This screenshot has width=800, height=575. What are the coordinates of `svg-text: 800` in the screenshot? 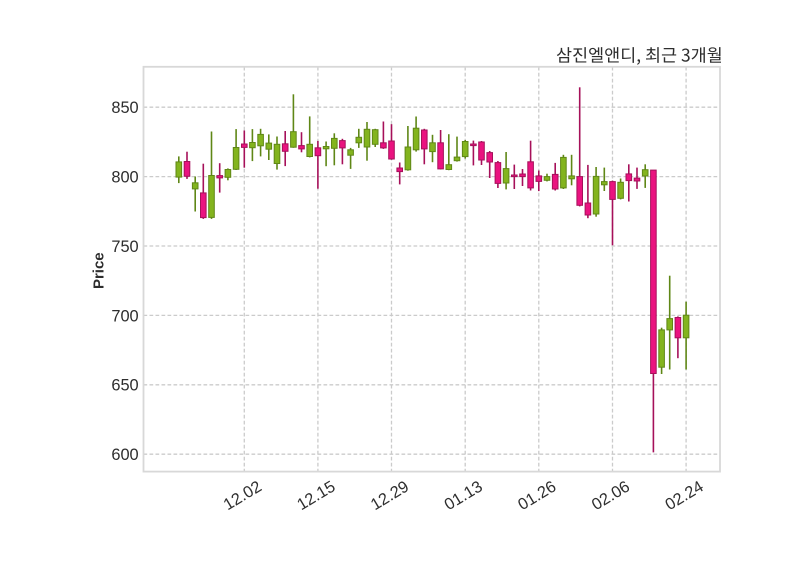 It's located at (124, 178).